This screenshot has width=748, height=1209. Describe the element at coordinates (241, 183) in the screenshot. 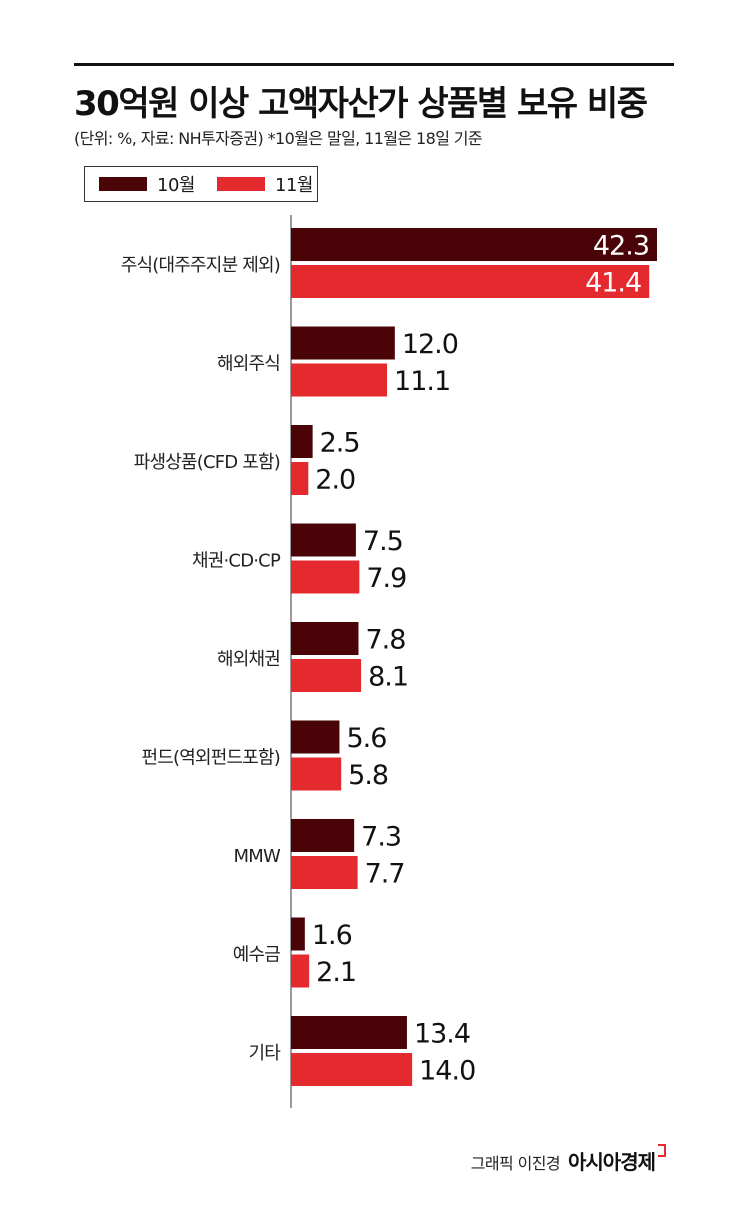

I see `legend-swatch-nov` at that location.